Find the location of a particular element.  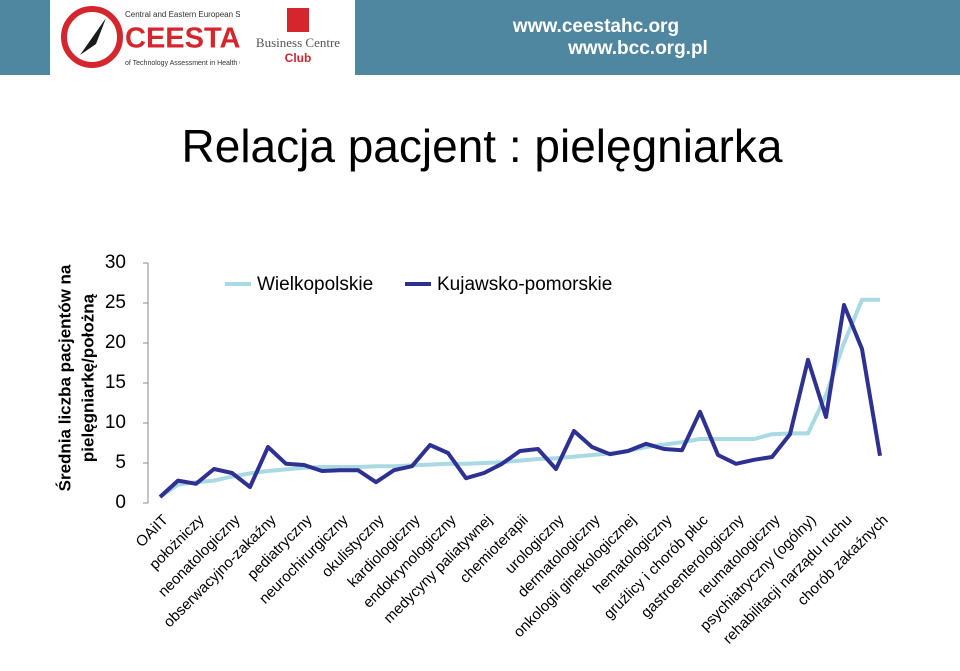

y-tick-label: 15 is located at coordinates (115, 382).